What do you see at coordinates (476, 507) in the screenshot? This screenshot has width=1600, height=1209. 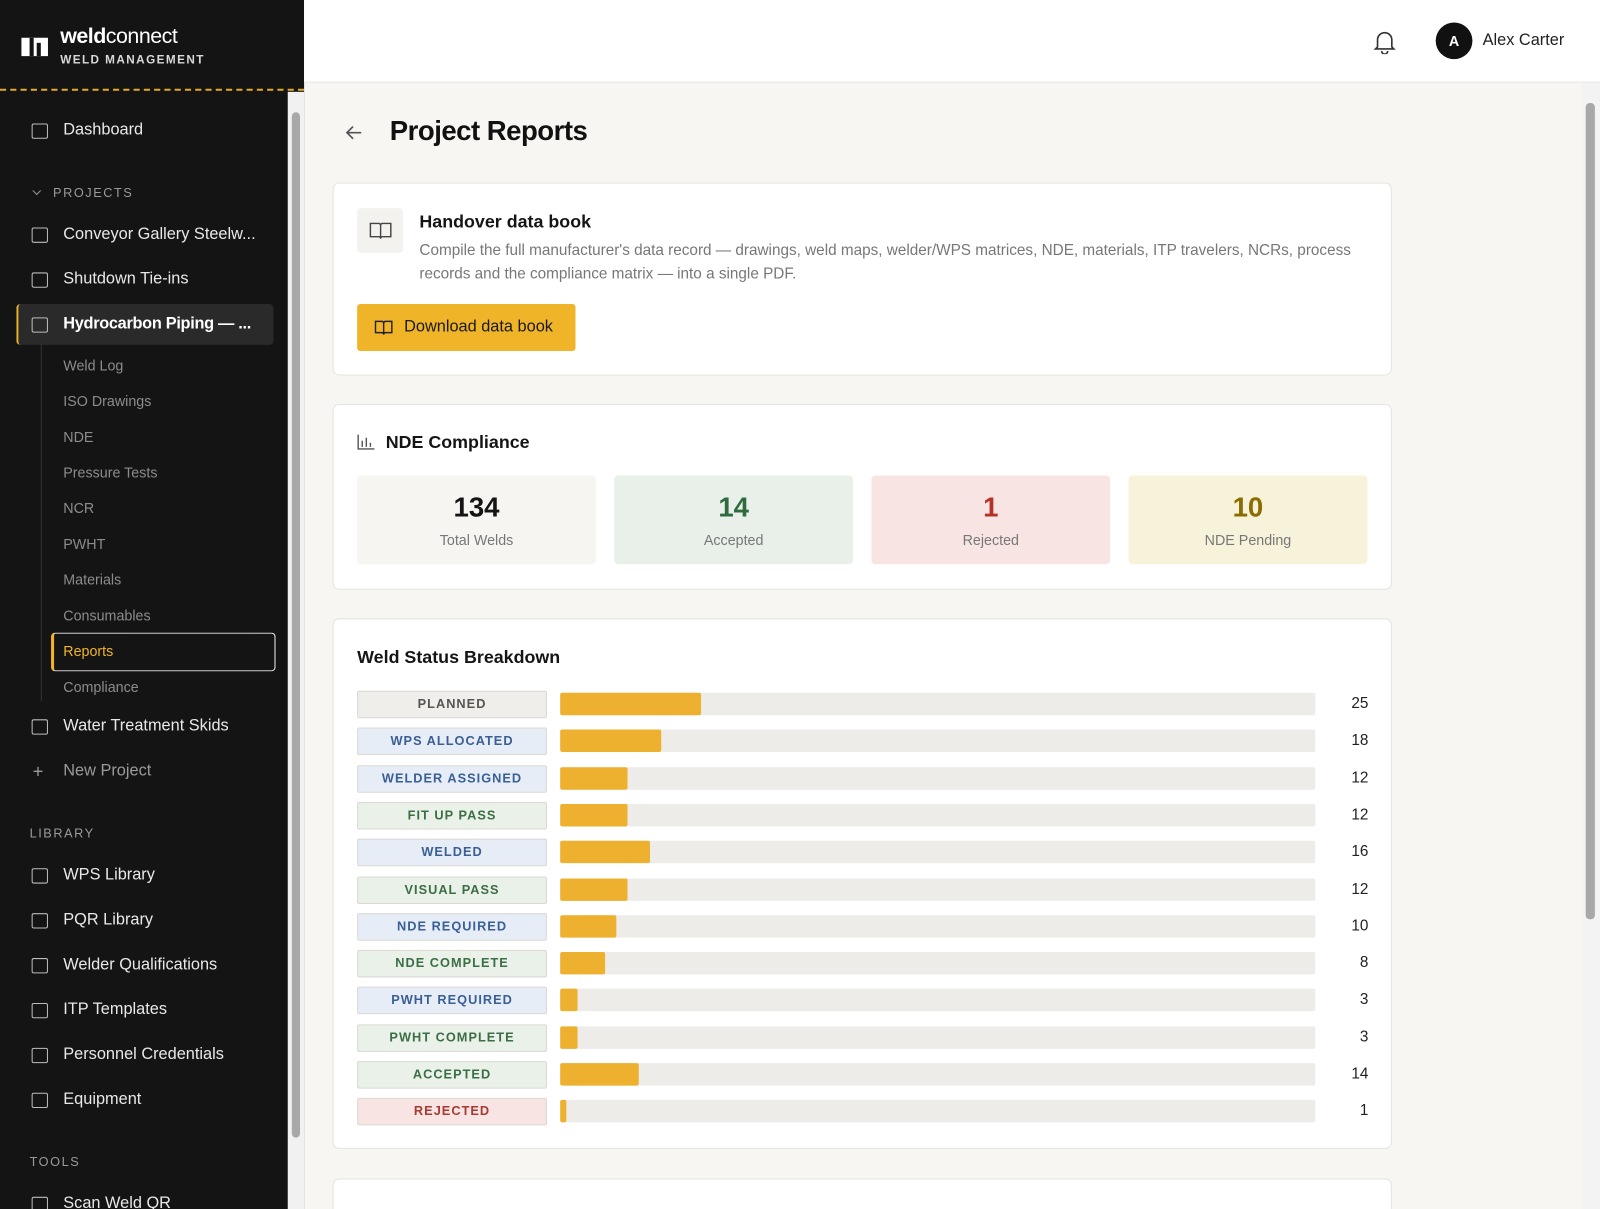 I see `stat-value: 134` at bounding box center [476, 507].